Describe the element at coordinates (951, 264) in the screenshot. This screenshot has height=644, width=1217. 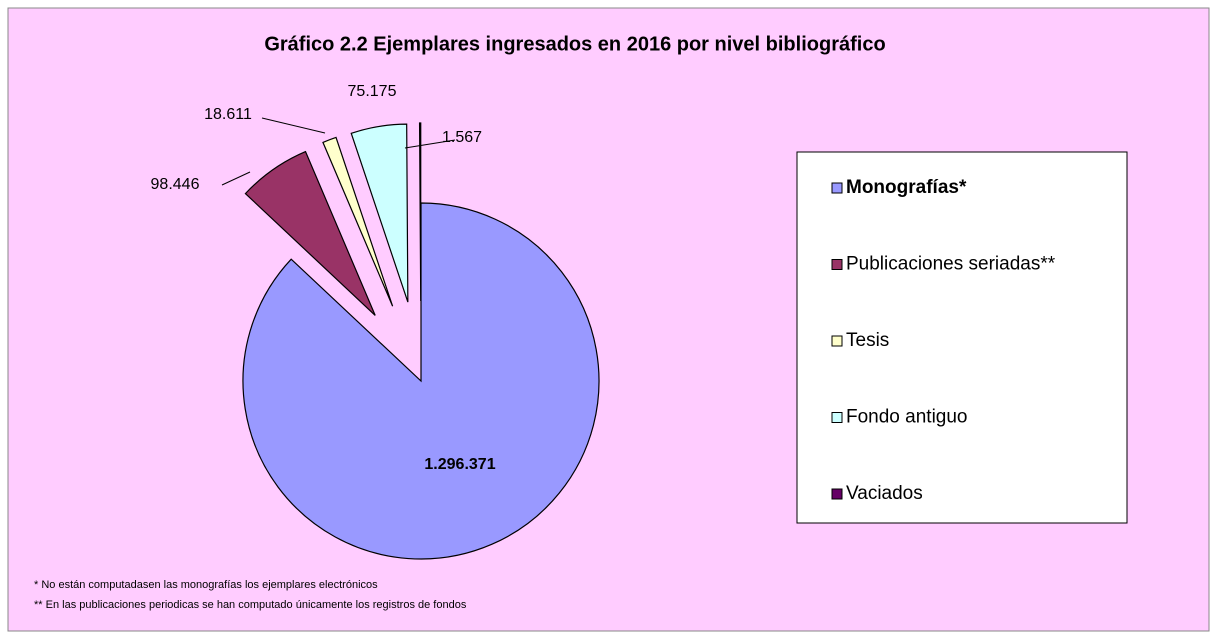
I see `legend-label: Publicaciones seriadas**` at that location.